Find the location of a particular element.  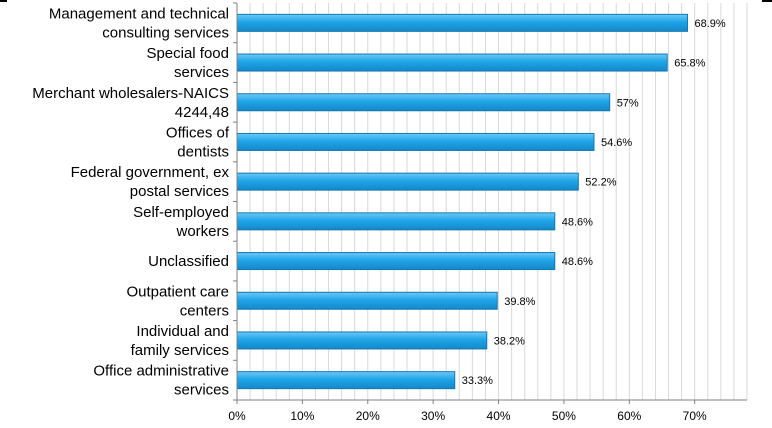

category-label-line: centers is located at coordinates (204, 310).